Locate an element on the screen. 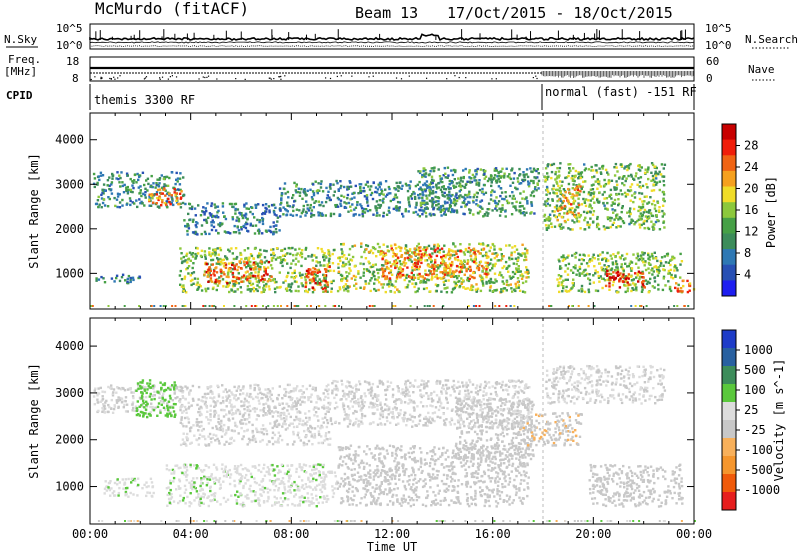 The height and width of the screenshot is (558, 800). nsearch-trace is located at coordinates (392, 46).